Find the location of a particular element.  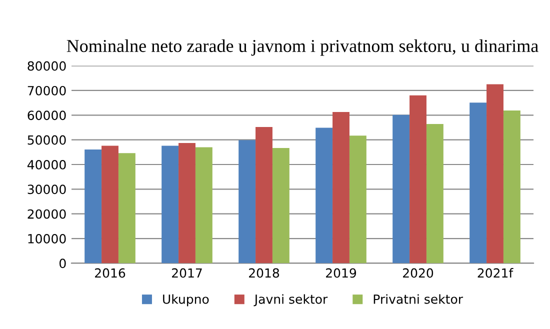

x-tick-label: 2018 is located at coordinates (264, 273).